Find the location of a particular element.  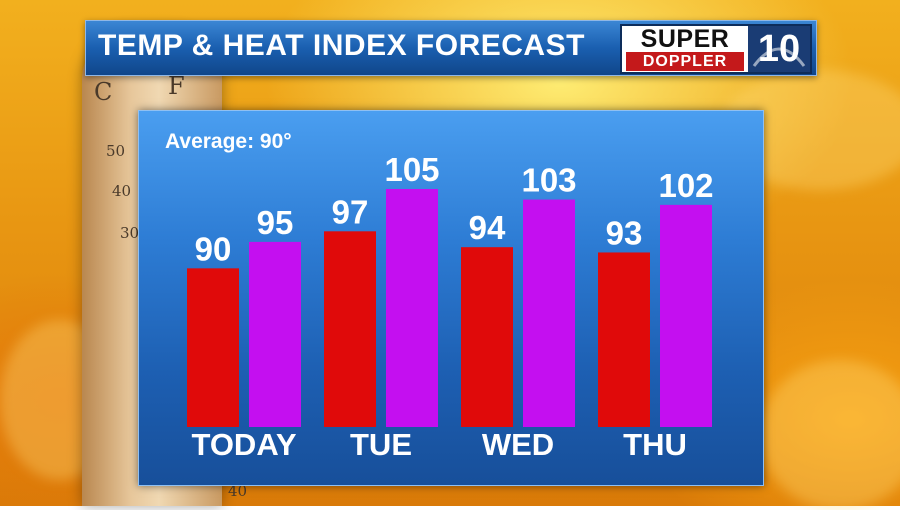

logo-channel-number: 10 is located at coordinates (779, 49).